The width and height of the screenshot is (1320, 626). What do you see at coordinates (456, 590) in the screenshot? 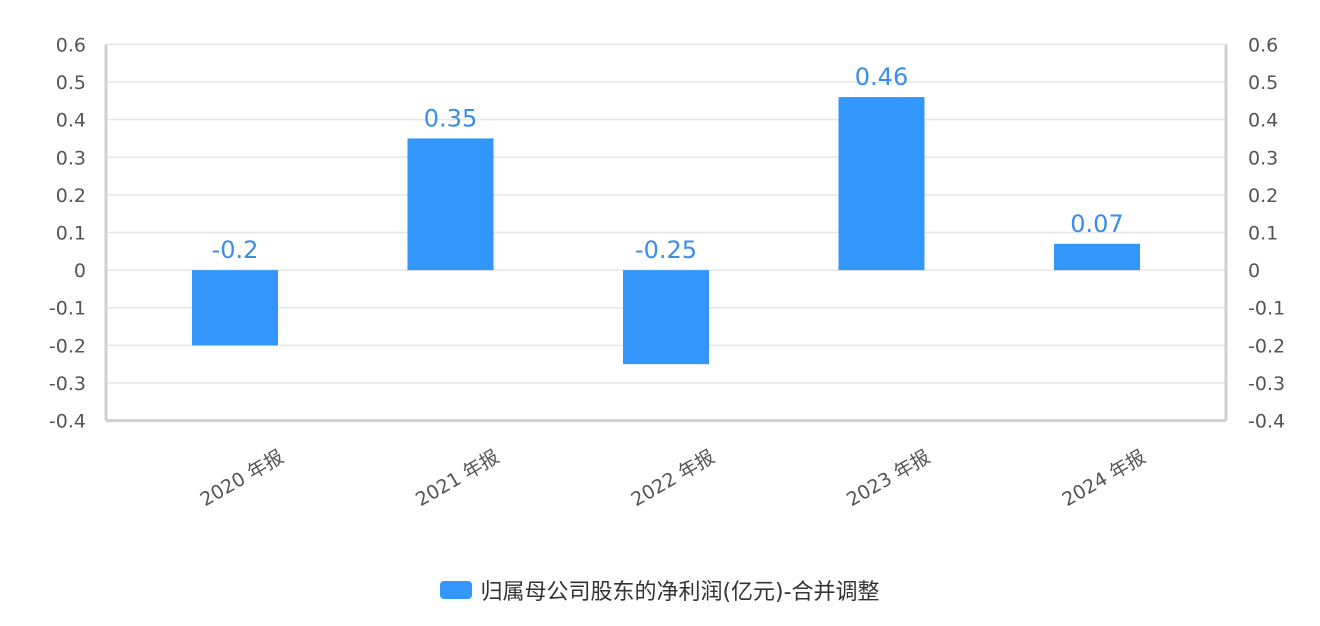
I see `legend-swatch` at bounding box center [456, 590].